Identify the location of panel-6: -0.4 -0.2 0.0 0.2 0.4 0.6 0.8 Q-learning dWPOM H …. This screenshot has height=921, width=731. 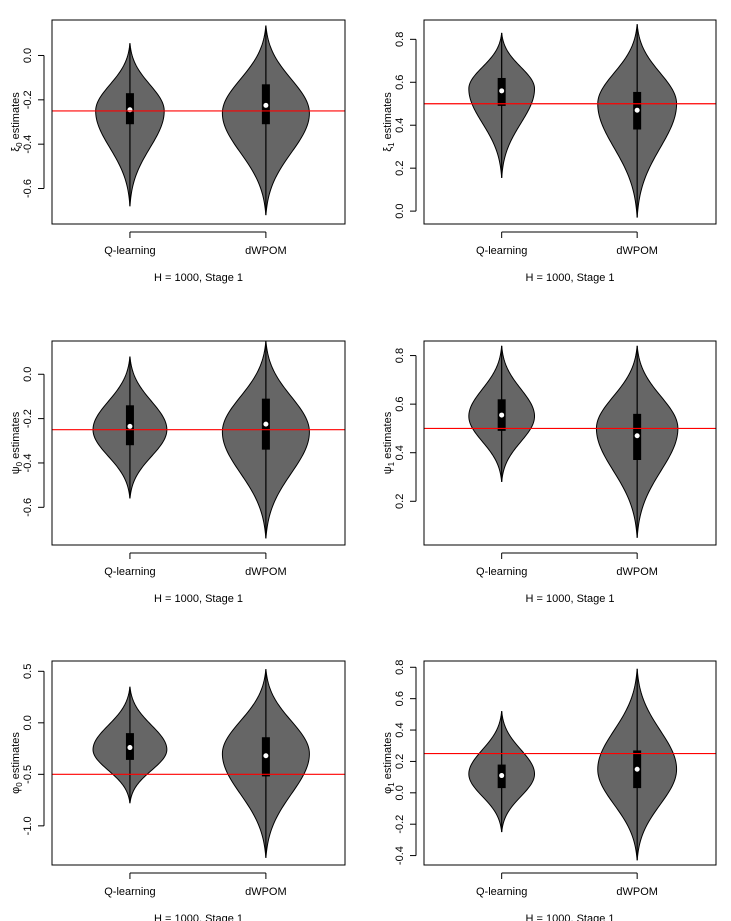
(549, 790).